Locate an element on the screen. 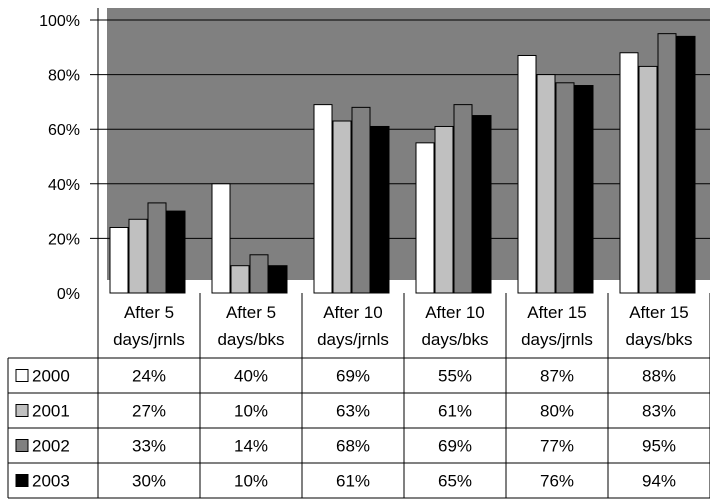 The height and width of the screenshot is (499, 710). table-cell-value: 80% is located at coordinates (557, 411).